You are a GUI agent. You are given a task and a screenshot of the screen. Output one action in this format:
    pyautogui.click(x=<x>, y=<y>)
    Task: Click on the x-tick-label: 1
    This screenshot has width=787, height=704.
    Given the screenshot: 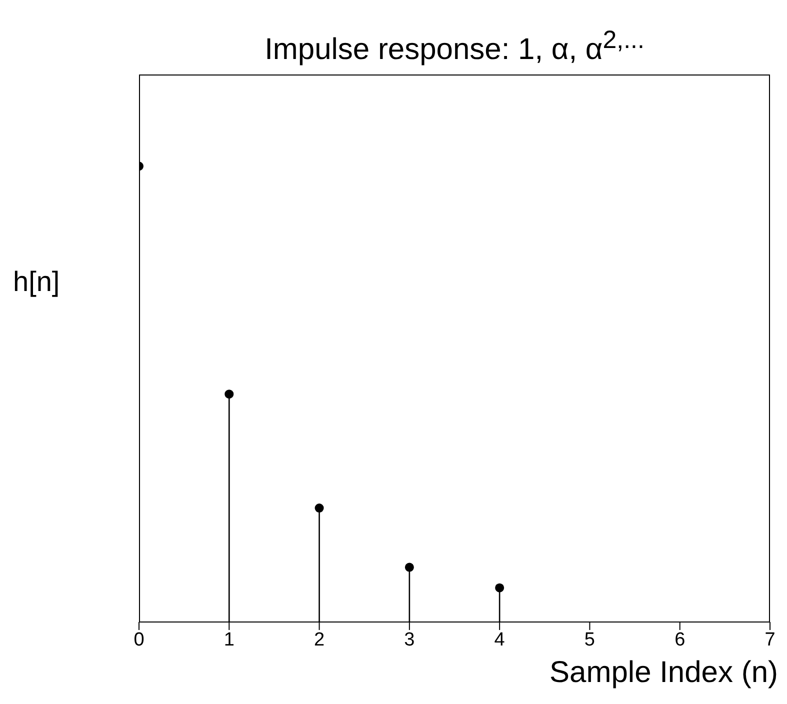 What is the action you would take?
    pyautogui.click(x=229, y=639)
    